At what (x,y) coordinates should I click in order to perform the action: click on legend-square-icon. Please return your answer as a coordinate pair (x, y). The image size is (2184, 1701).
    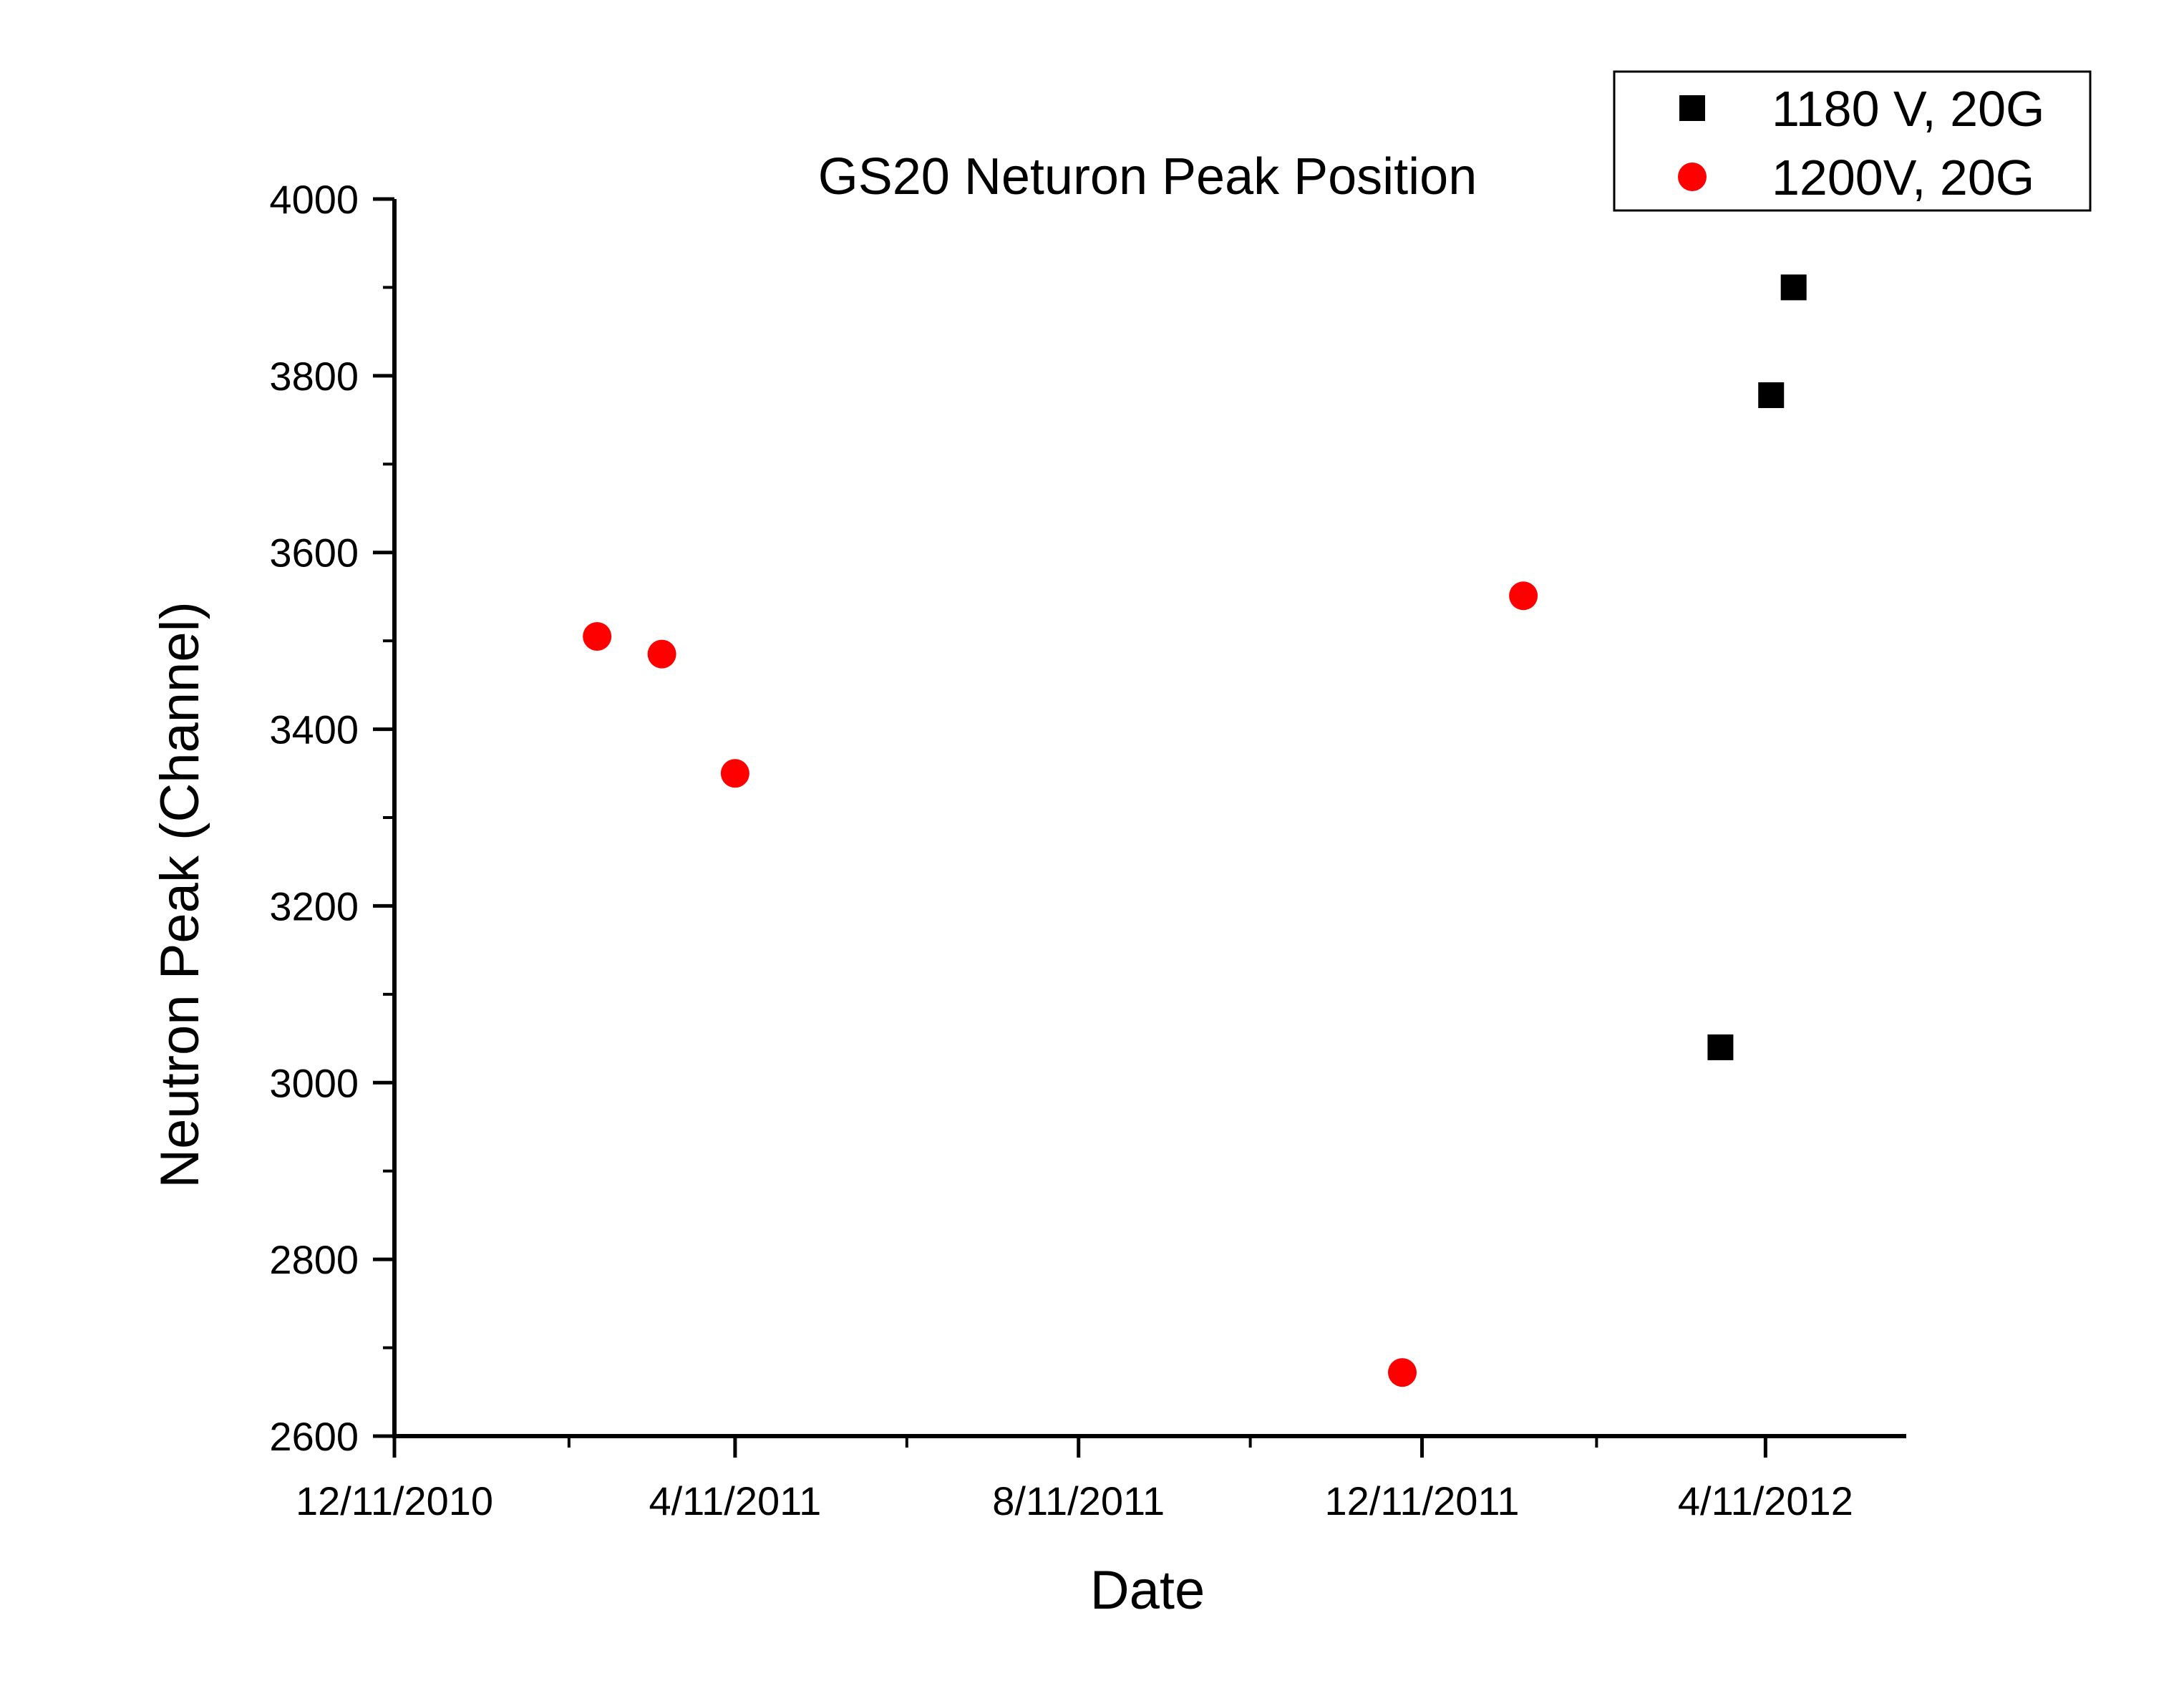
    Looking at the image, I should click on (1692, 108).